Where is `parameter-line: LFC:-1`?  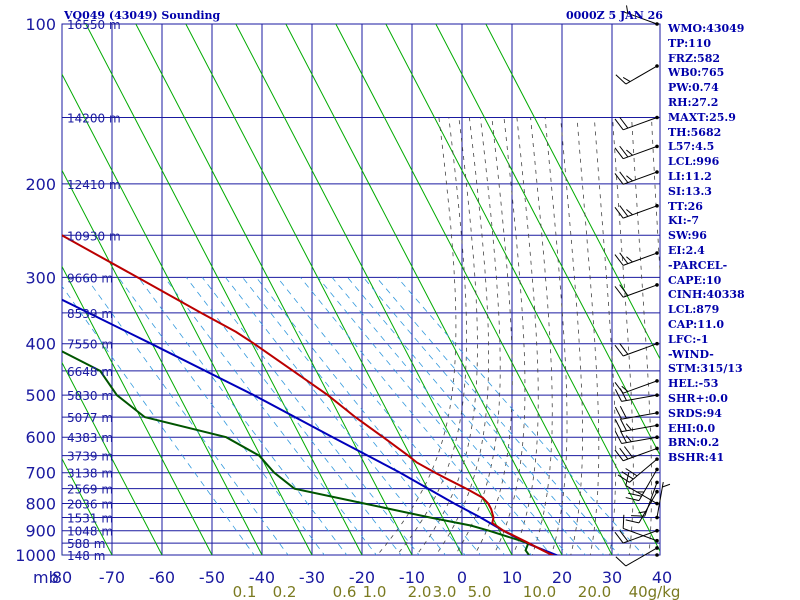
parameter-line: LFC:-1 is located at coordinates (688, 339).